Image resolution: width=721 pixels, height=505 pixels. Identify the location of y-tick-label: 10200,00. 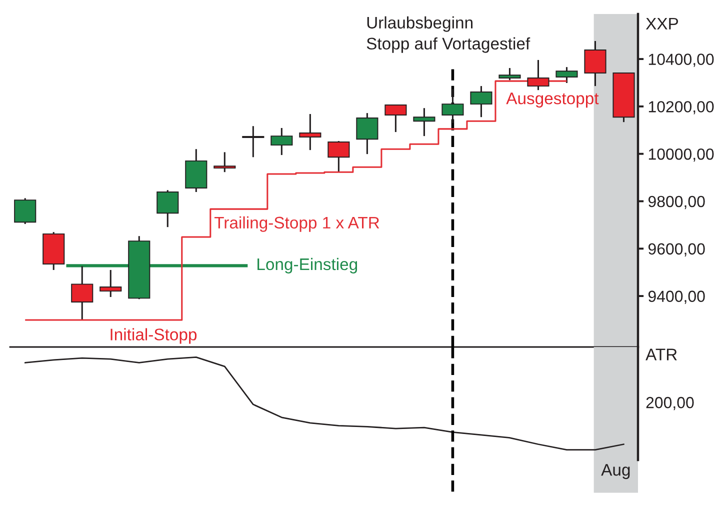
(681, 107).